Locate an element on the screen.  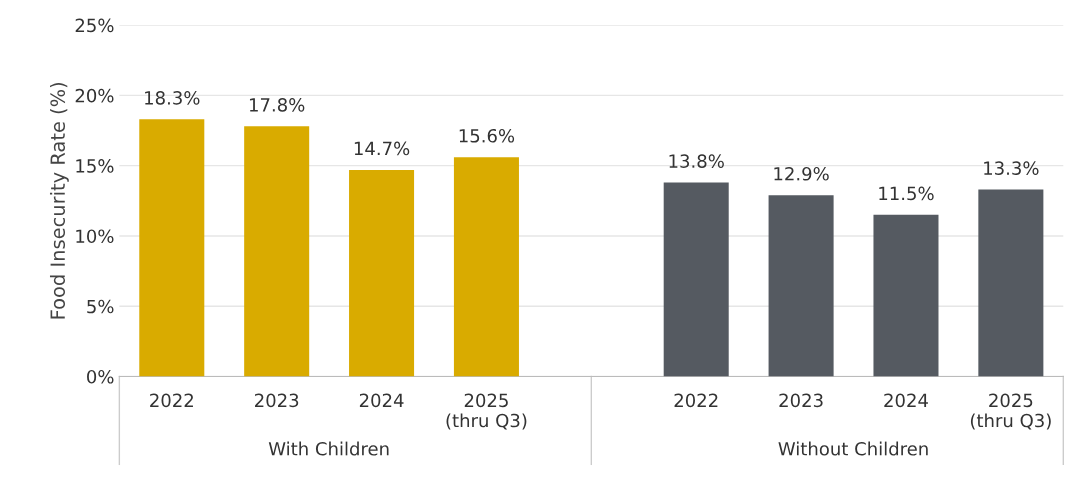
text: With Children is located at coordinates (328, 448).